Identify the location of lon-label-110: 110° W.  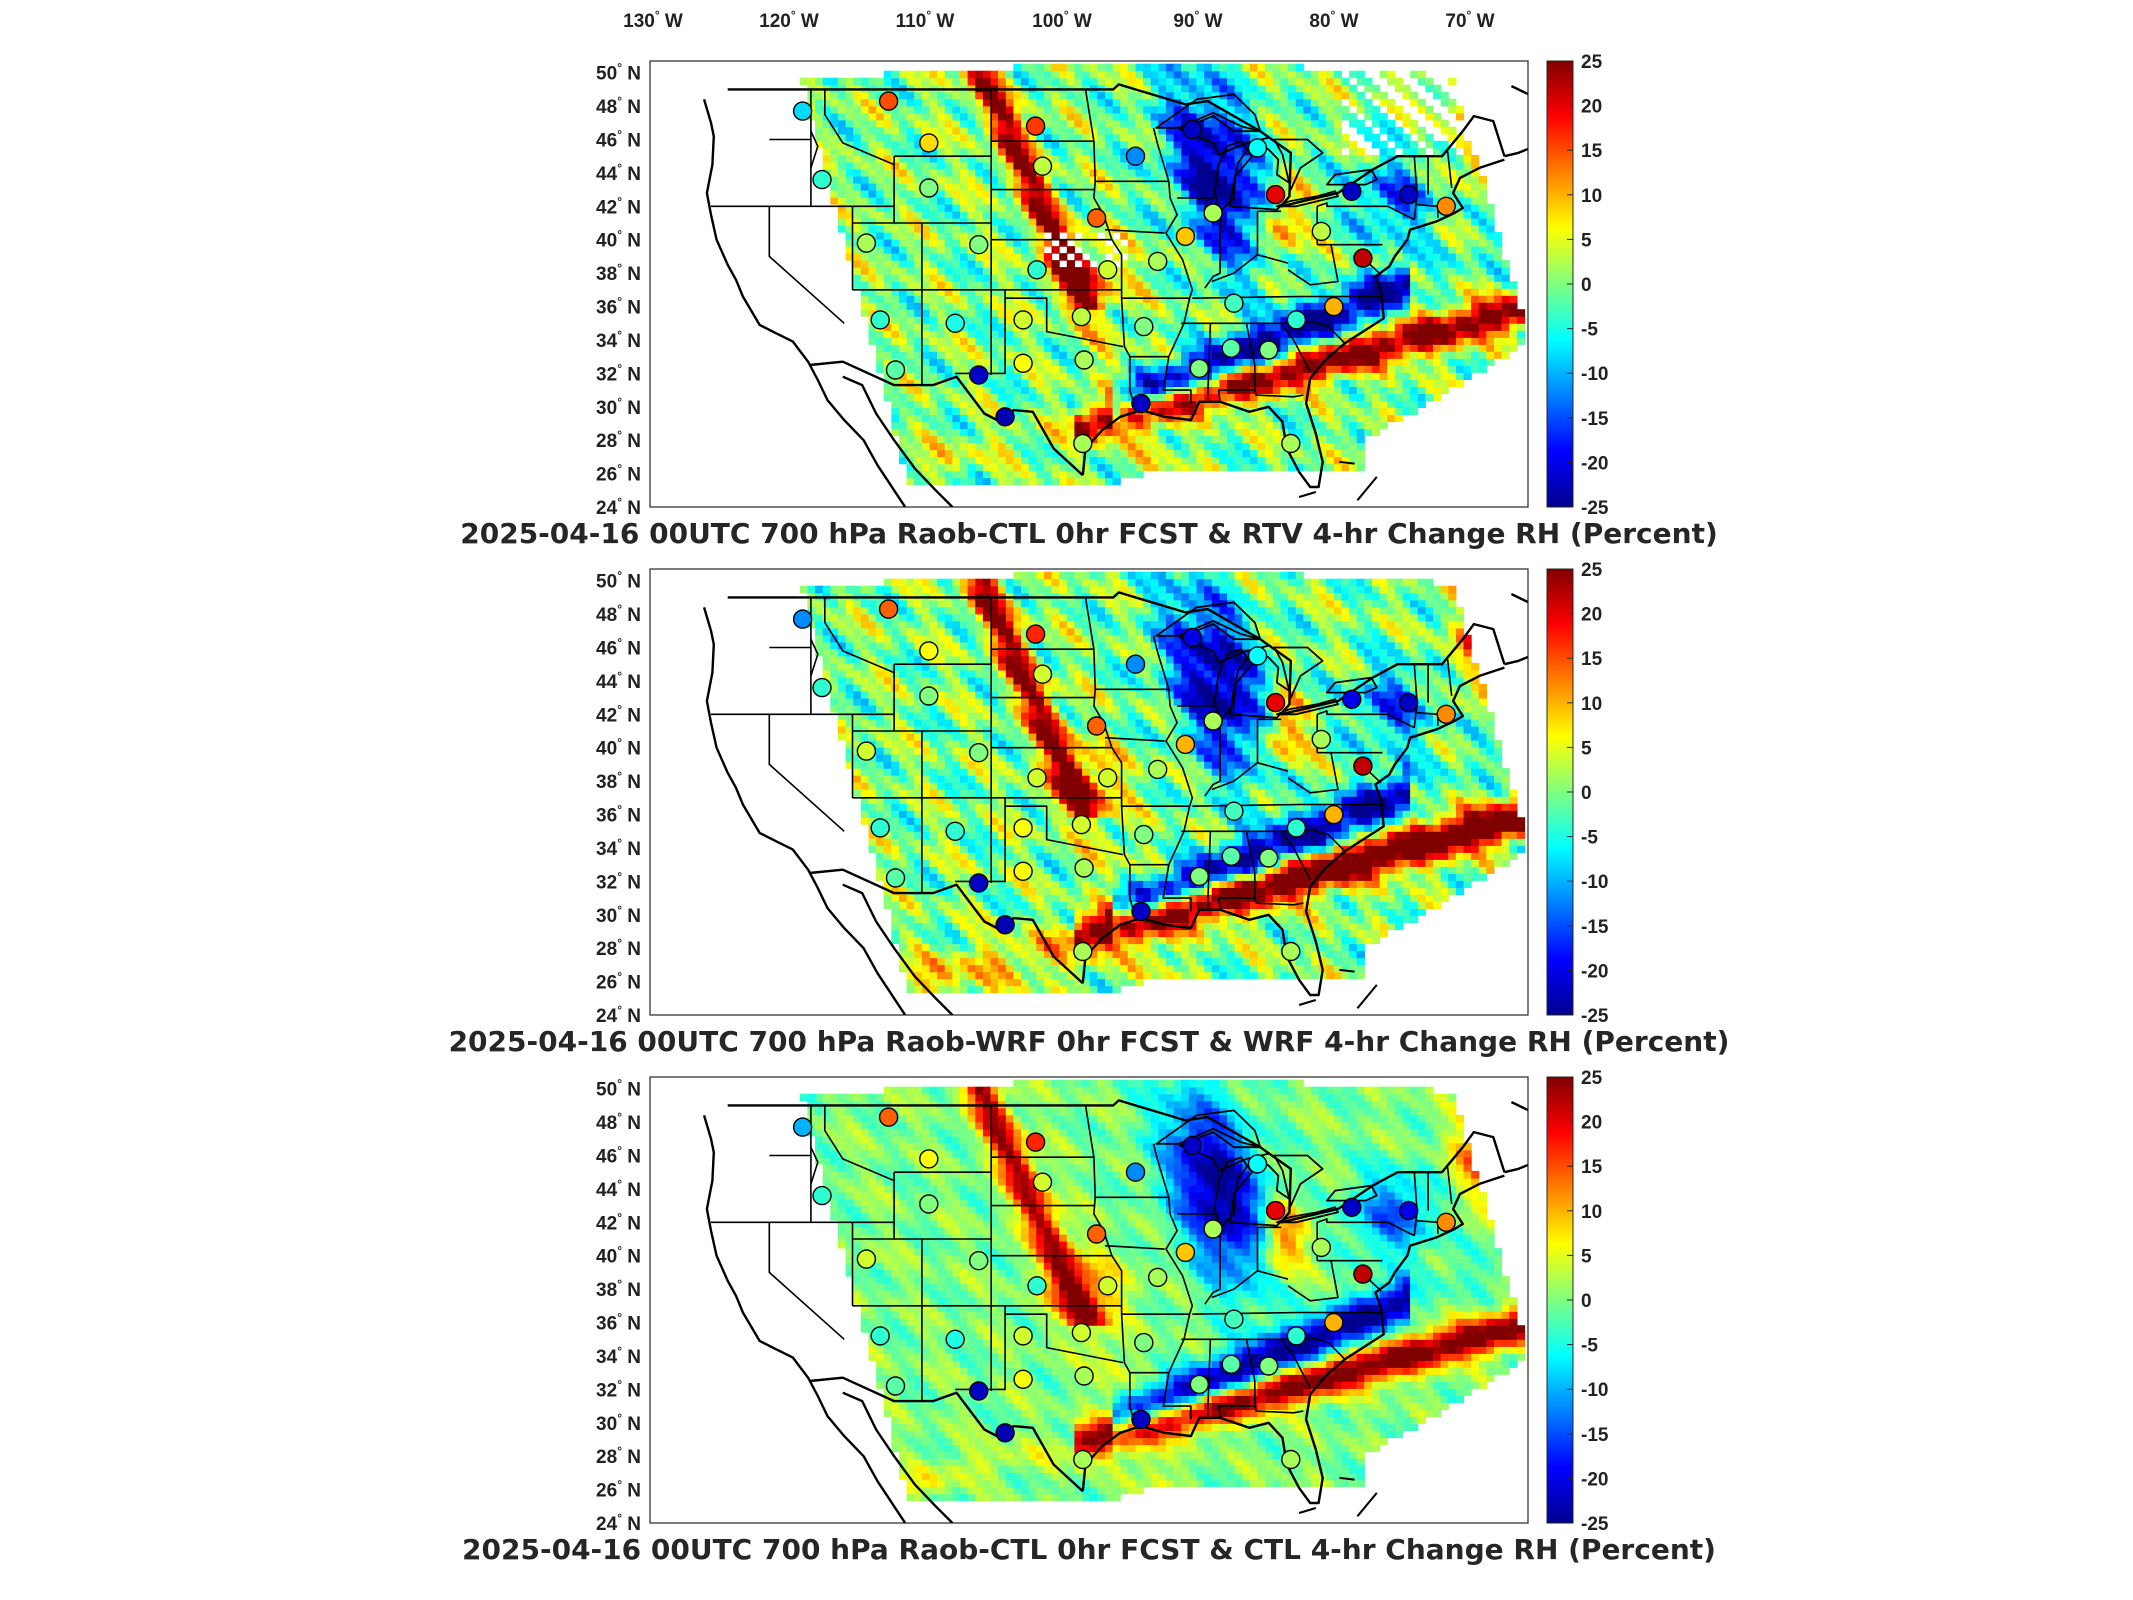
(925, 20).